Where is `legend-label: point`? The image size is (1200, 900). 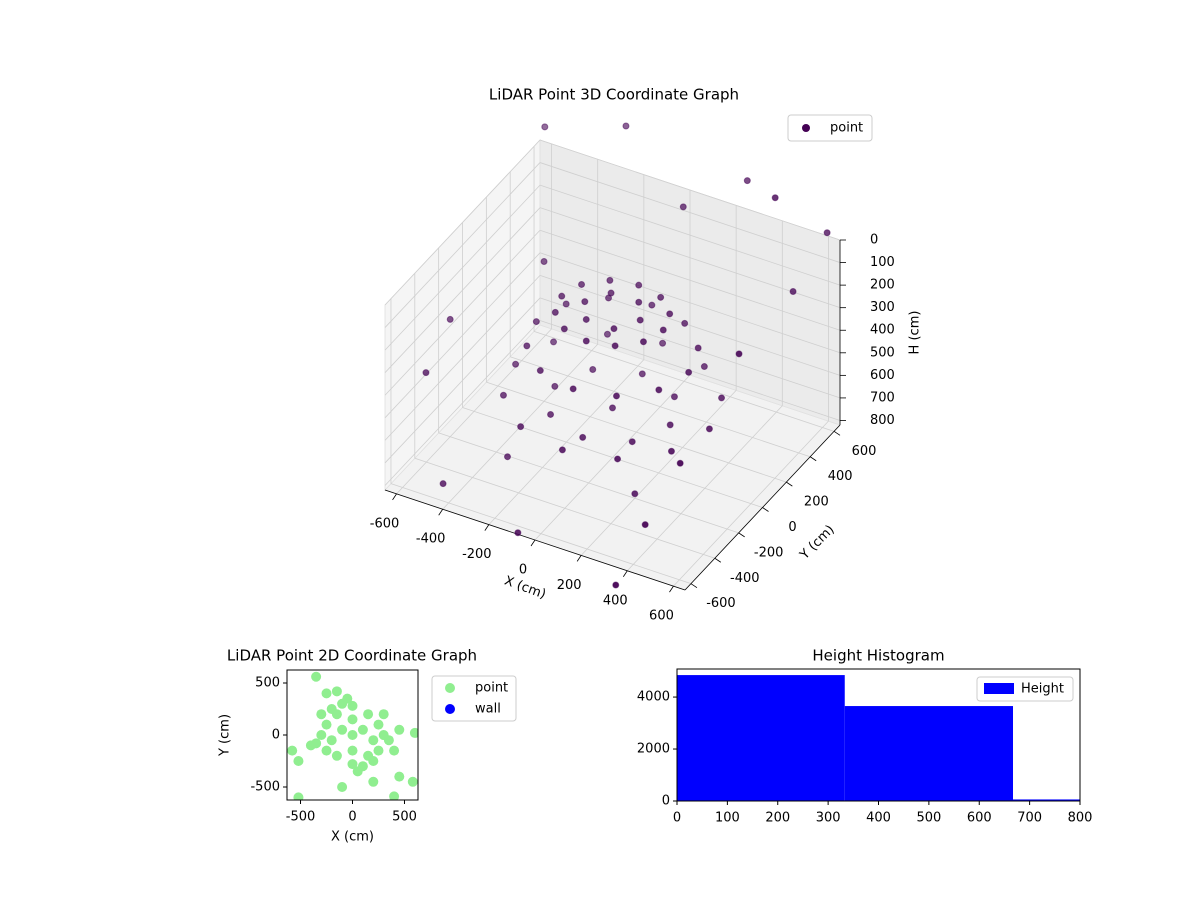 legend-label: point is located at coordinates (491, 688).